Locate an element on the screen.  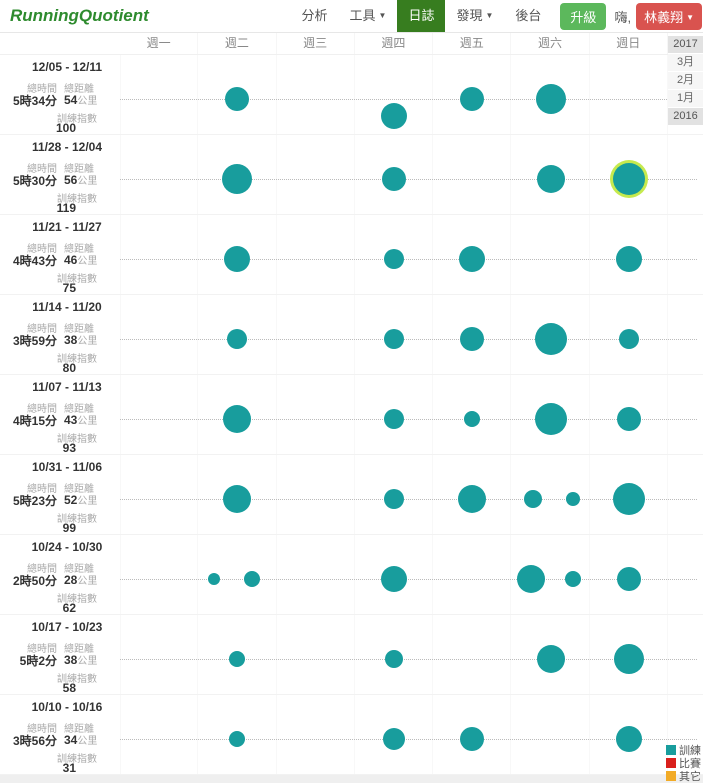
nav-item-analysis: 分析 is located at coordinates (315, 16).